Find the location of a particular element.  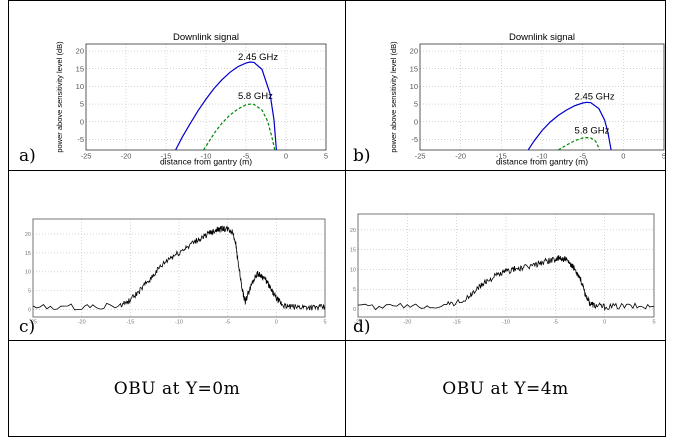

chart2-frame is located at coordinates (179, 268).